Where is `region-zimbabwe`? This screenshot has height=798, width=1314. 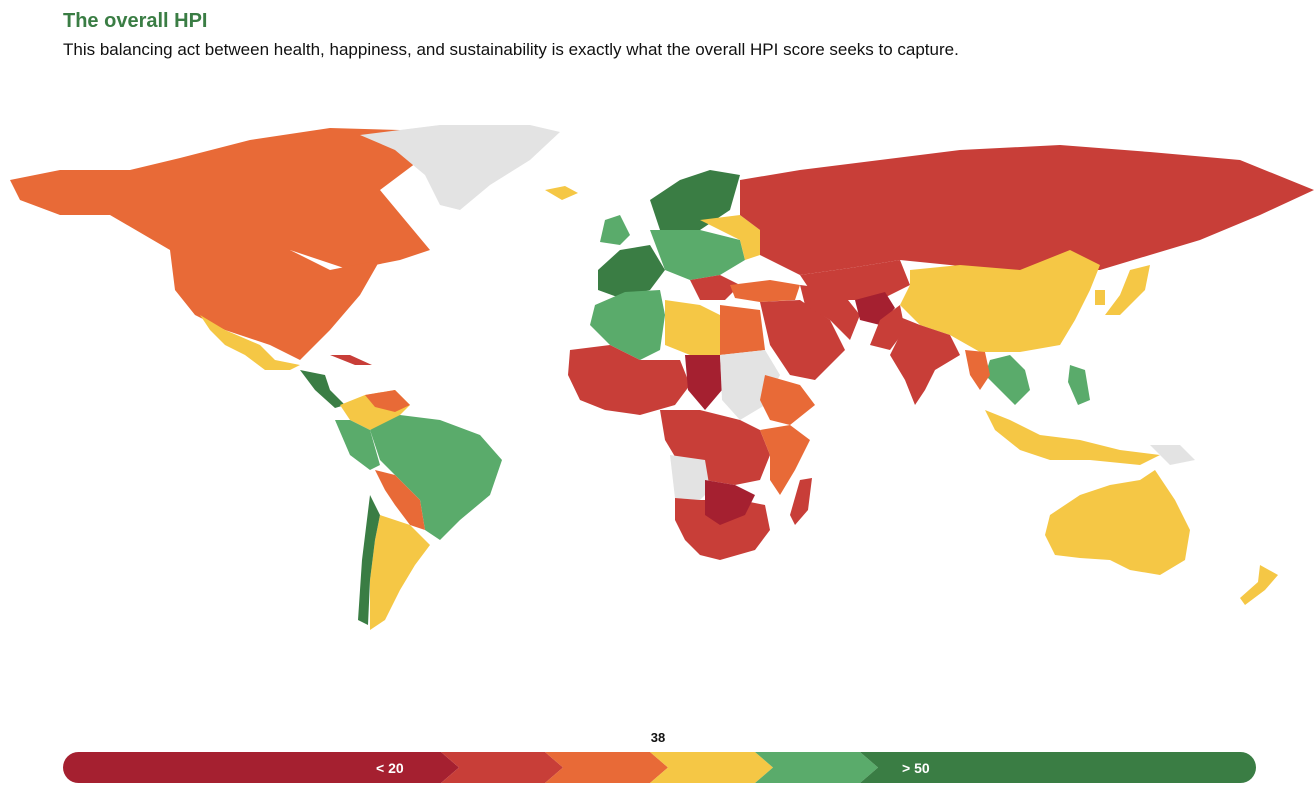 region-zimbabwe is located at coordinates (730, 502).